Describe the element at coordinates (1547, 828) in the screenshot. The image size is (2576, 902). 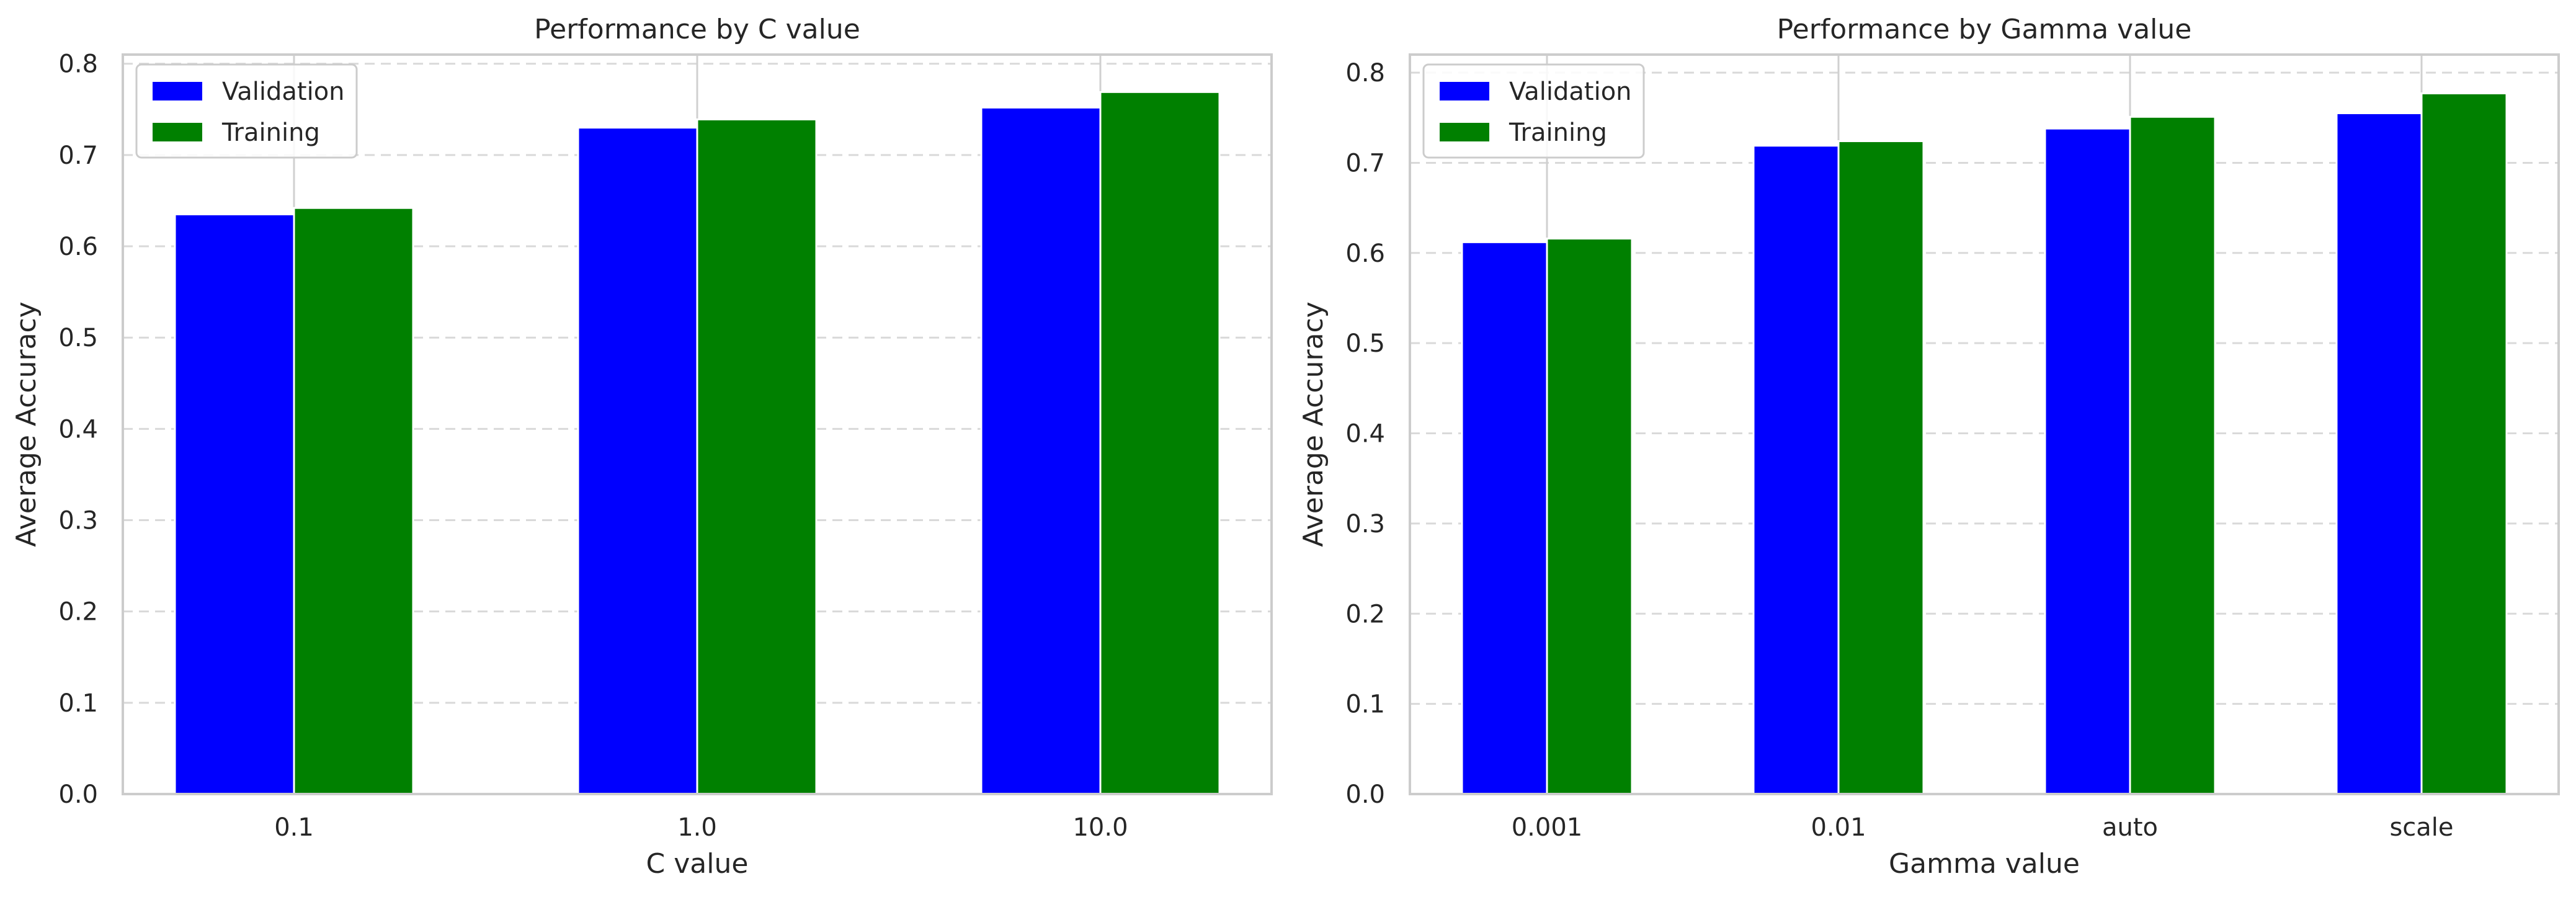
I see `x-tick-label: 0.001` at that location.